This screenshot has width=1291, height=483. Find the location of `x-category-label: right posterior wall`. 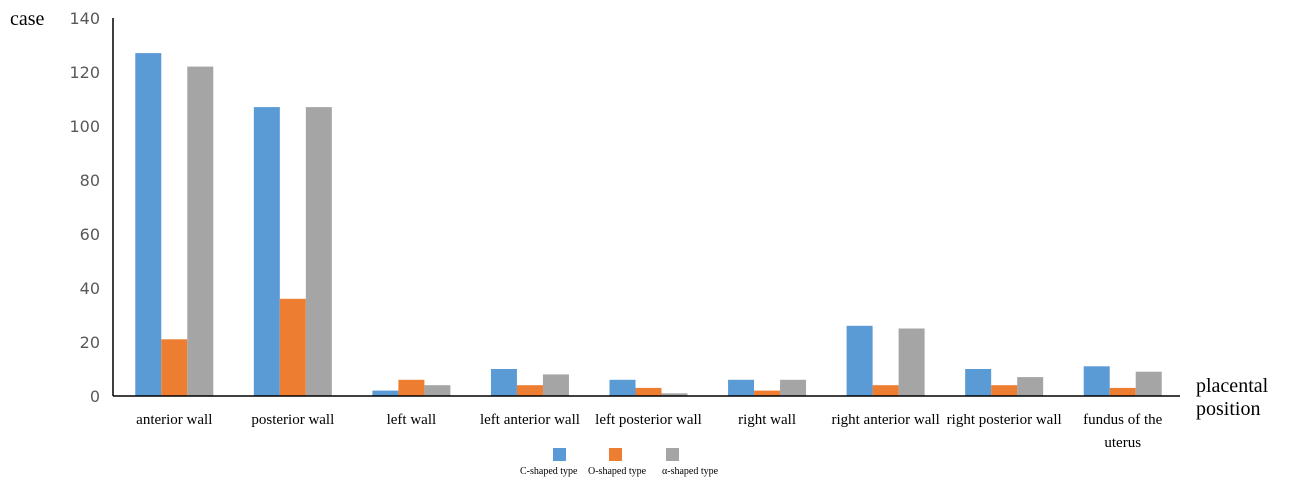

x-category-label: right posterior wall is located at coordinates (1004, 420).